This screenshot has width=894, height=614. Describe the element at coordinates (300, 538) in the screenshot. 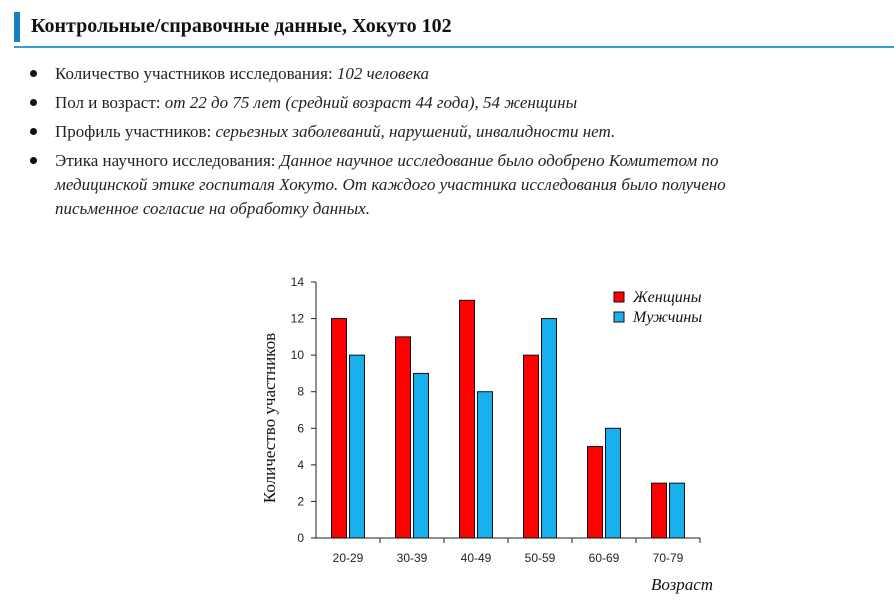

I see `y-tick-label: 0` at that location.